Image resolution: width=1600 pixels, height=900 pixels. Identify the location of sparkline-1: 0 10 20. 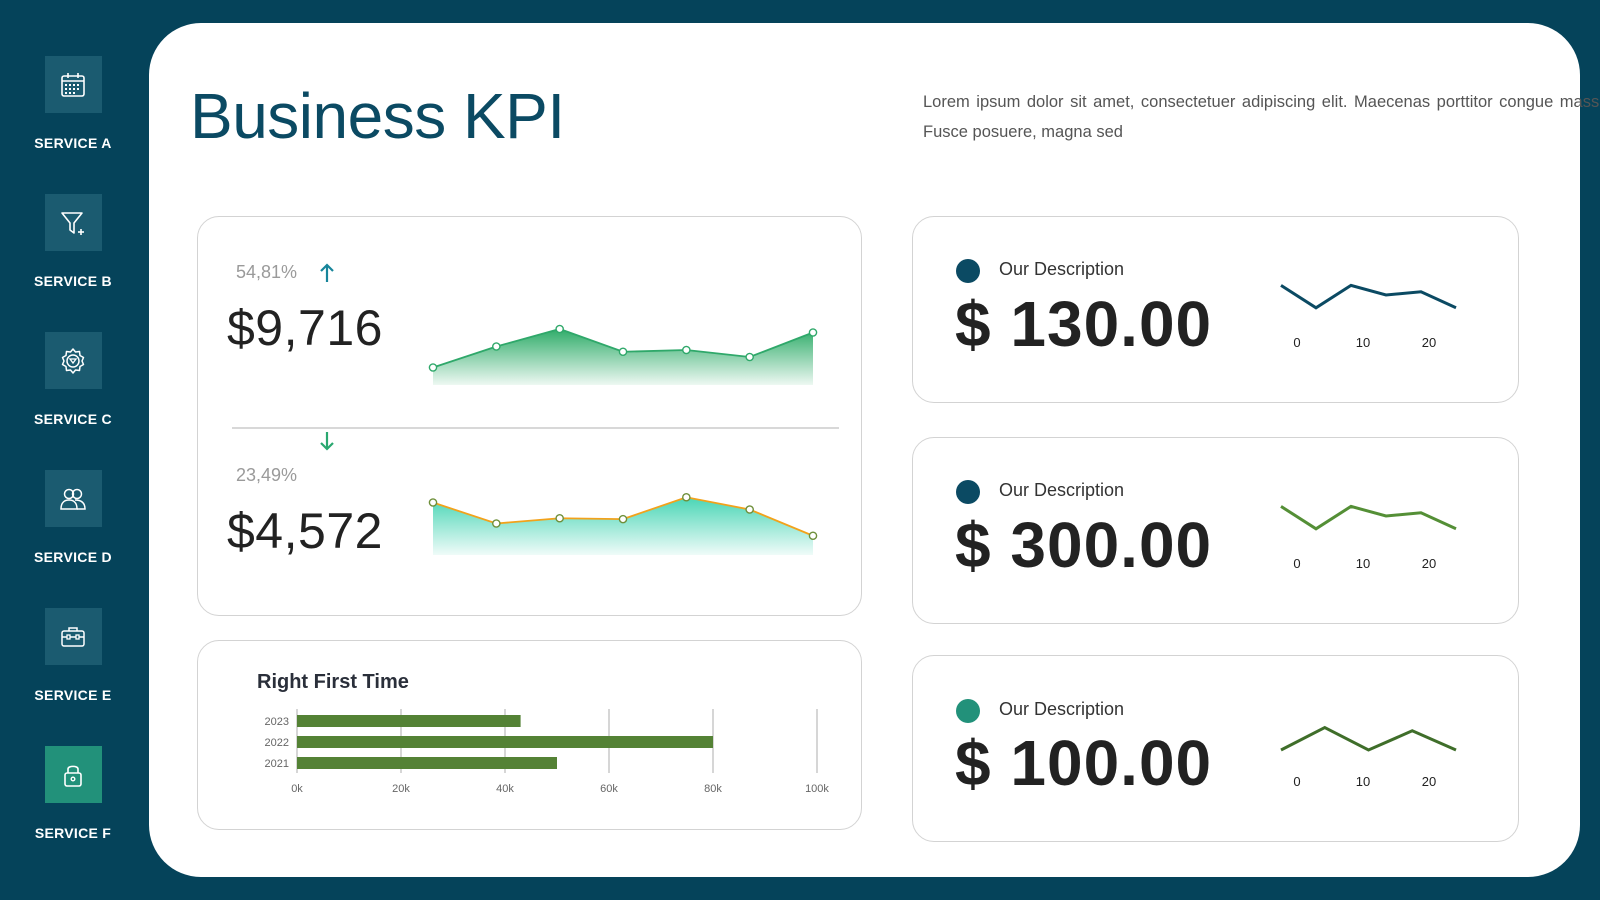
(1368, 316).